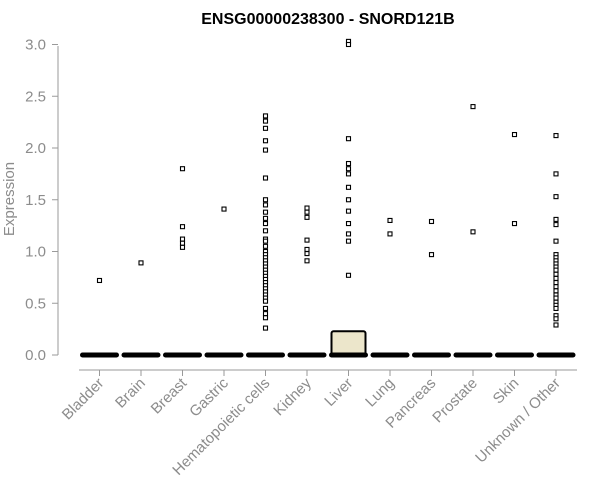 This screenshot has width=600, height=500. Describe the element at coordinates (338, 392) in the screenshot. I see `x-tick-label: Liver` at that location.